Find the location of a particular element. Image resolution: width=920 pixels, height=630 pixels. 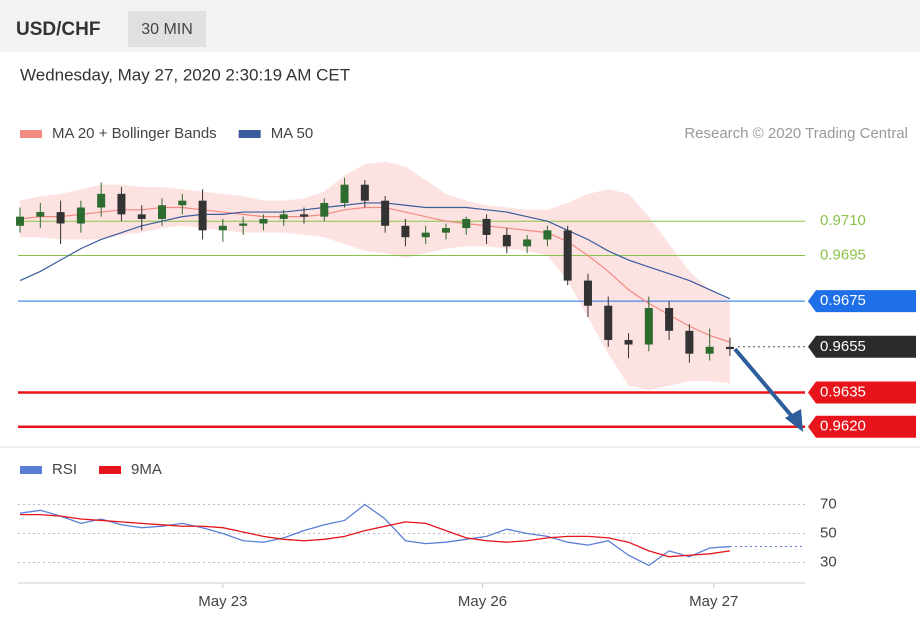

x-tick-label: May 26 is located at coordinates (482, 601).